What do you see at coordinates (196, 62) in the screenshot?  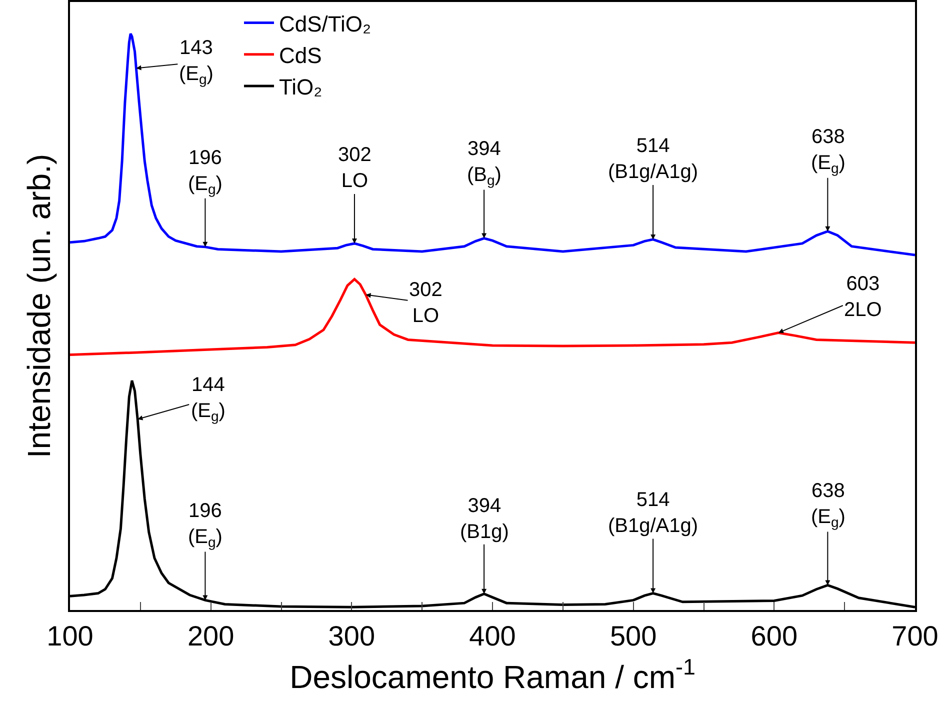 I see `annotation: 143 (E$_{g}$)` at bounding box center [196, 62].